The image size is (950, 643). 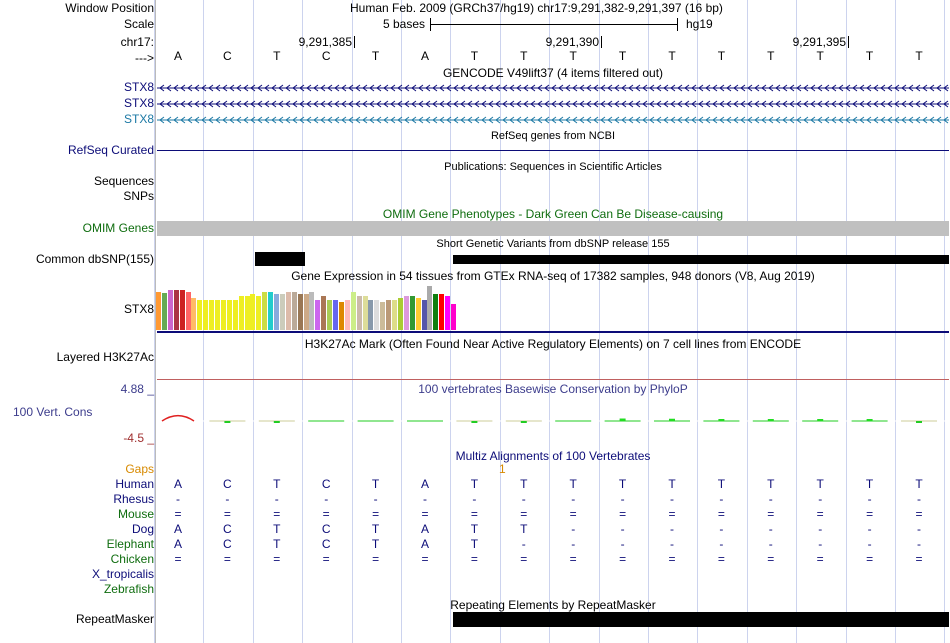 What do you see at coordinates (105, 357) in the screenshot?
I see `encode-track-label: Layered H3K27Ac` at bounding box center [105, 357].